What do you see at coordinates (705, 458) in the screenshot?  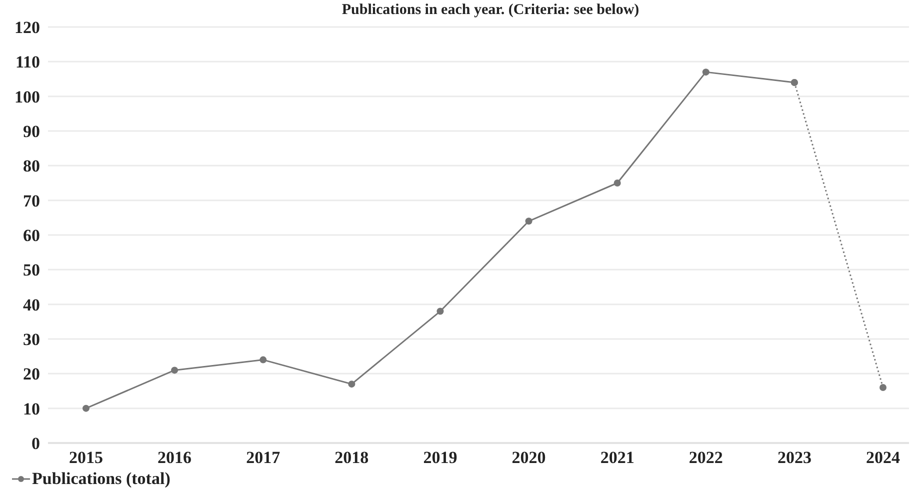 I see `x-tick-label: 2022` at bounding box center [705, 458].